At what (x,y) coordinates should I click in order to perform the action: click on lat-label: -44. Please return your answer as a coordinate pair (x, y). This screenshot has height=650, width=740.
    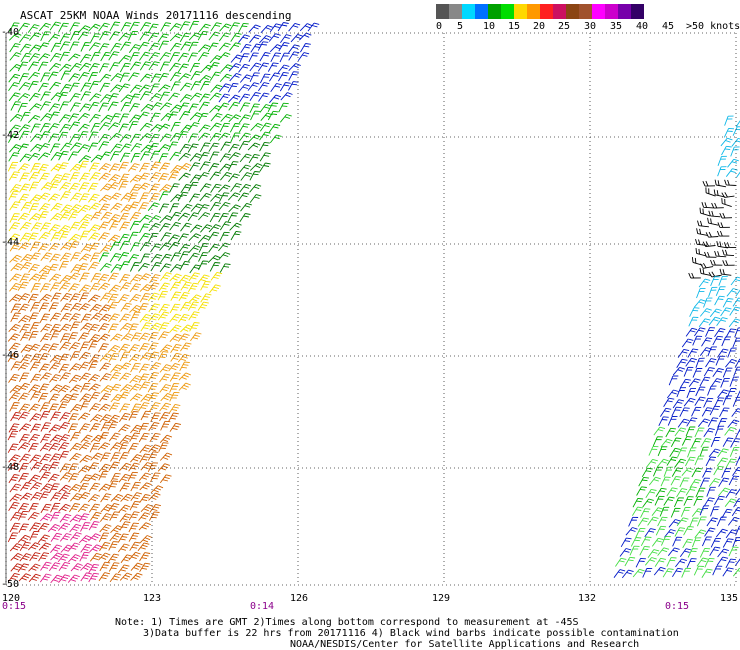
    Looking at the image, I should click on (10, 242).